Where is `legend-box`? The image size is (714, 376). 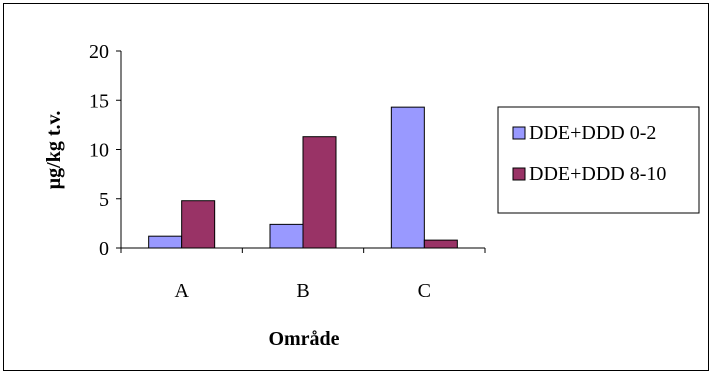
legend-box is located at coordinates (598, 160).